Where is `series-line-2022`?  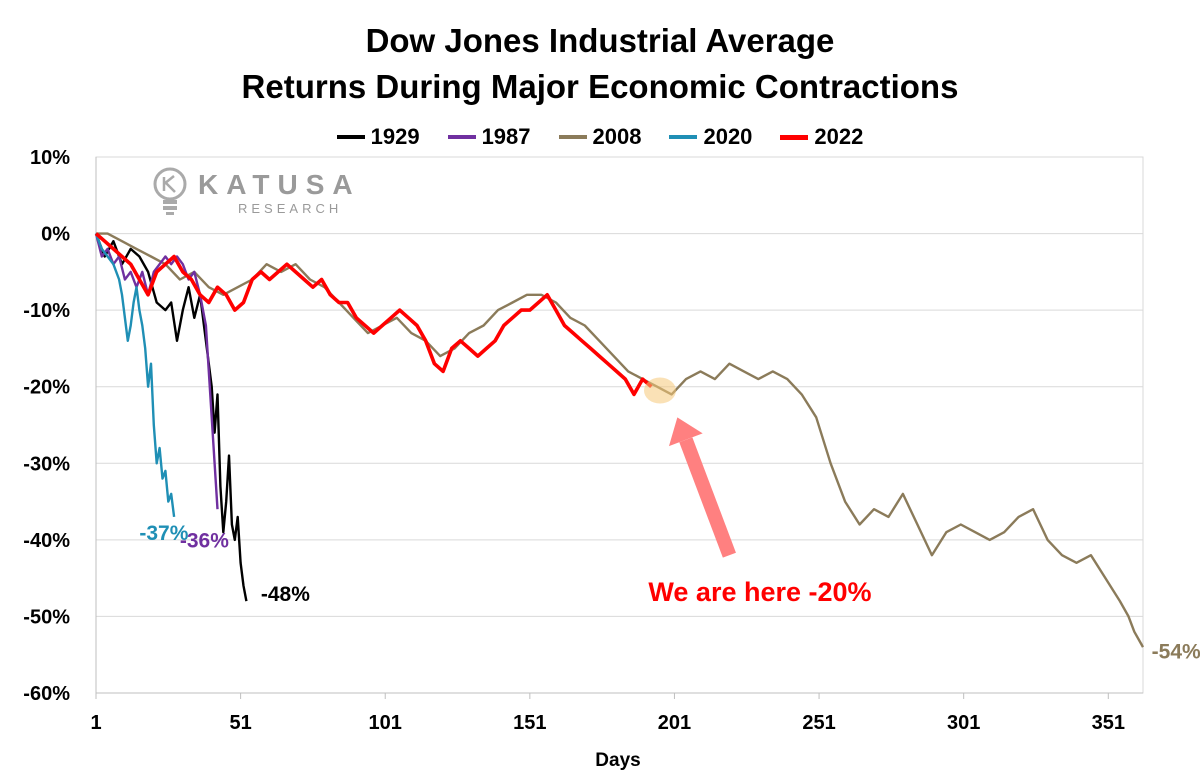 series-line-2022 is located at coordinates (373, 314).